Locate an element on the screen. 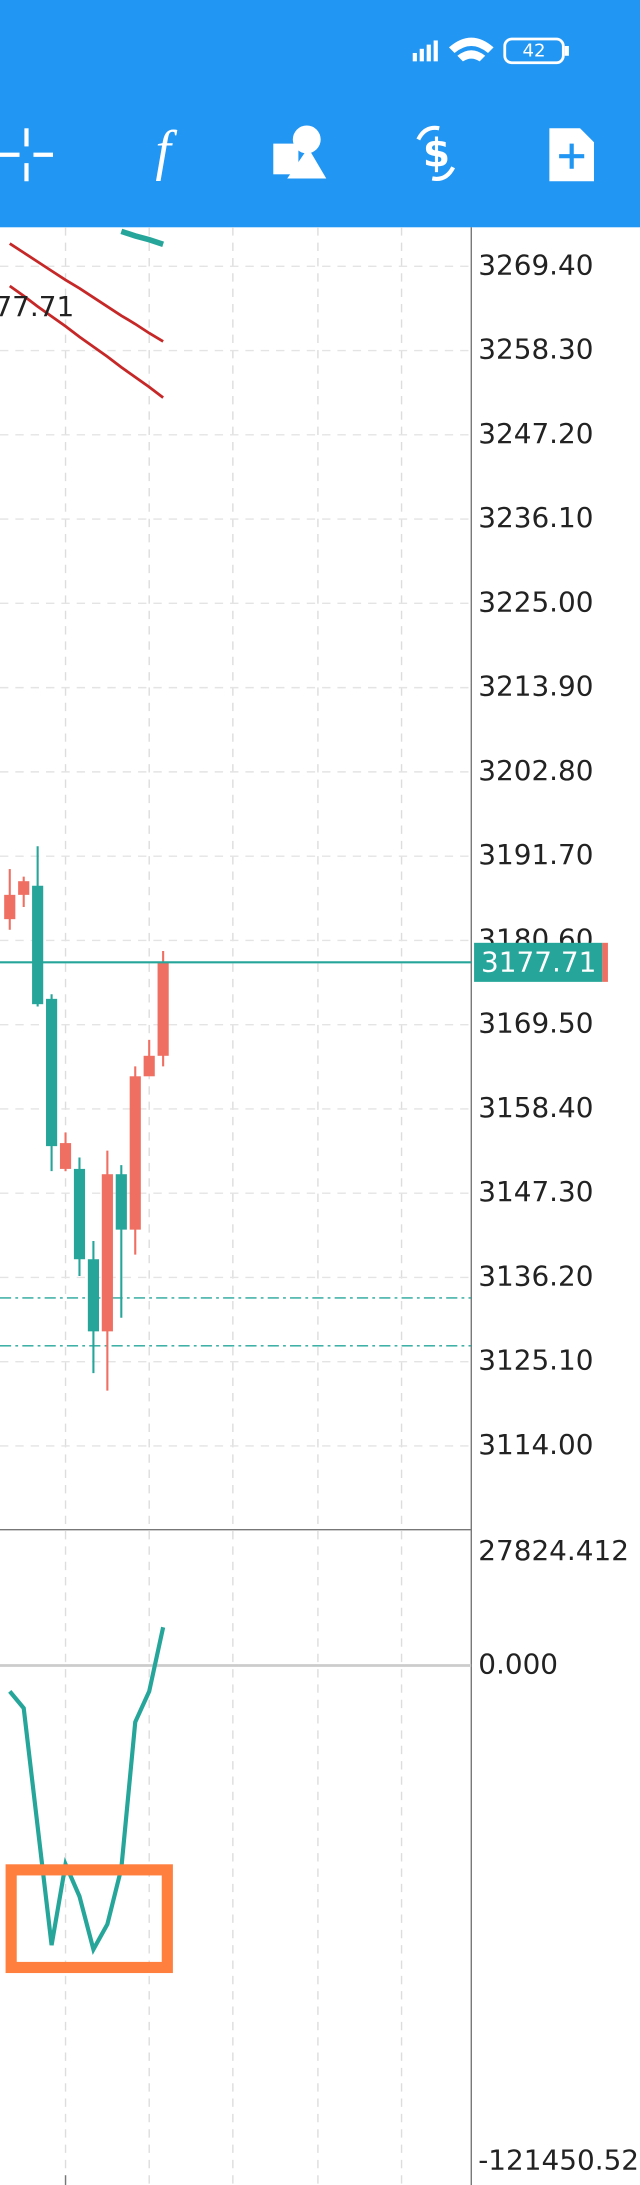 Image resolution: width=640 pixels, height=2185 pixels. highlight-box is located at coordinates (89, 1919).